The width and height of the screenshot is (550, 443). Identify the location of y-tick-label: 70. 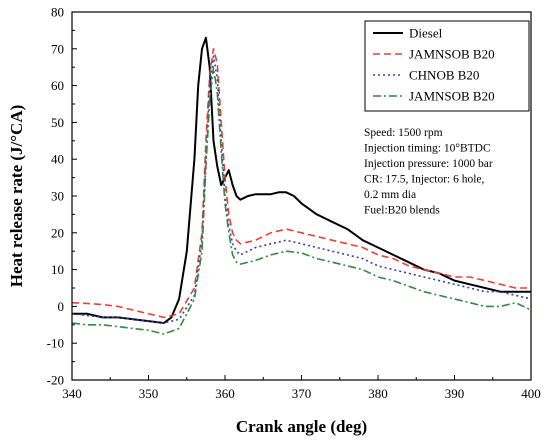
(57, 48).